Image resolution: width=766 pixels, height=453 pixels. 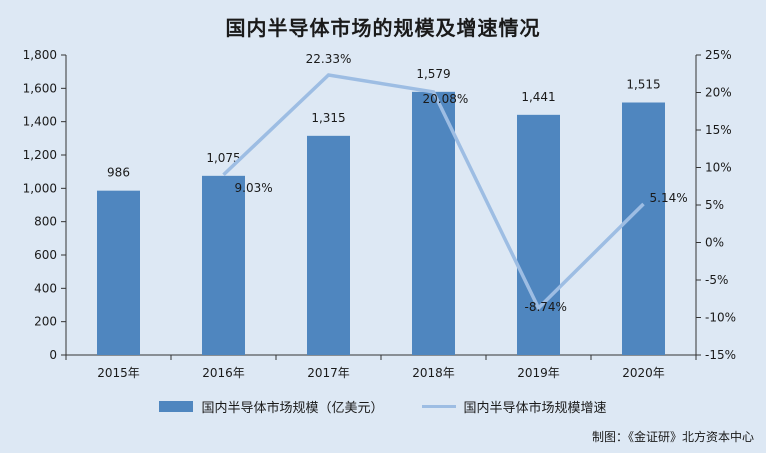 I want to click on legend-item-line: 国内半导体市场规模增速, so click(x=514, y=406).